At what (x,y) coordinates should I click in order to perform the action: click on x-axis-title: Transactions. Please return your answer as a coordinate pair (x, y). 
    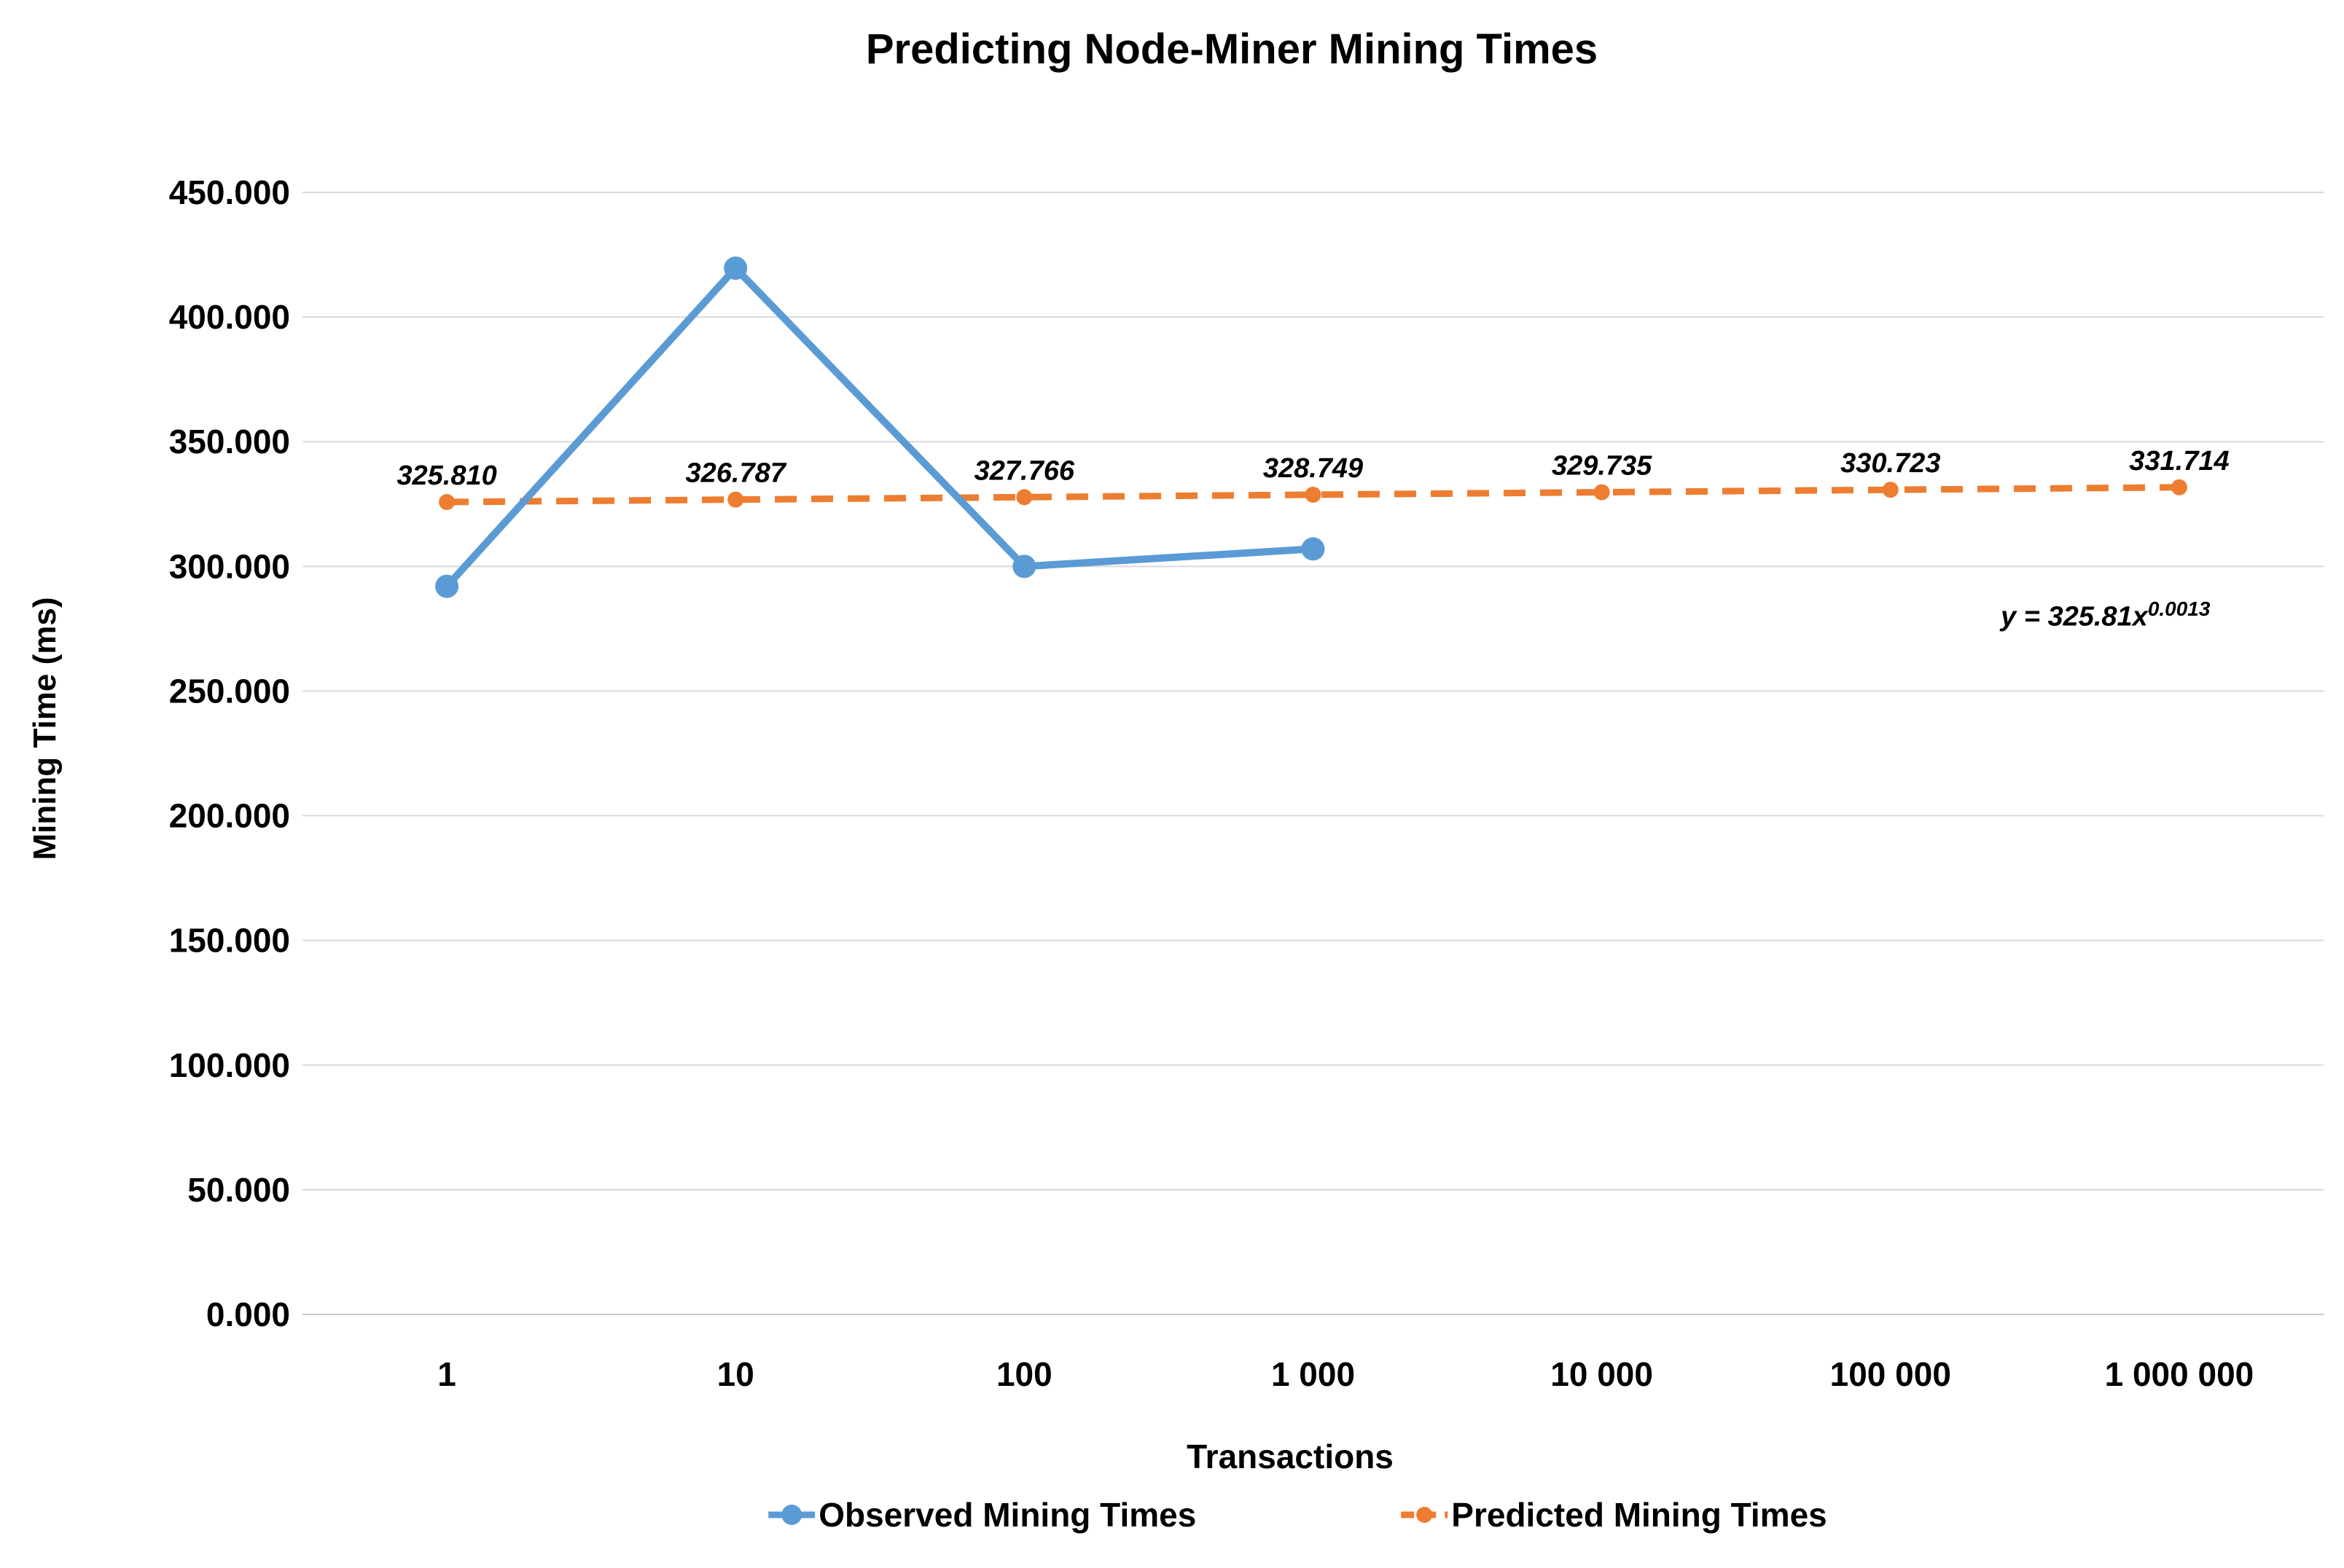
    Looking at the image, I should click on (1290, 1456).